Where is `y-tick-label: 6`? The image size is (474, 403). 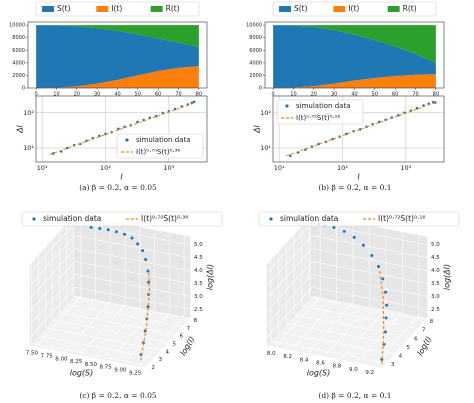
y-tick-label: 6 is located at coordinates (416, 339).